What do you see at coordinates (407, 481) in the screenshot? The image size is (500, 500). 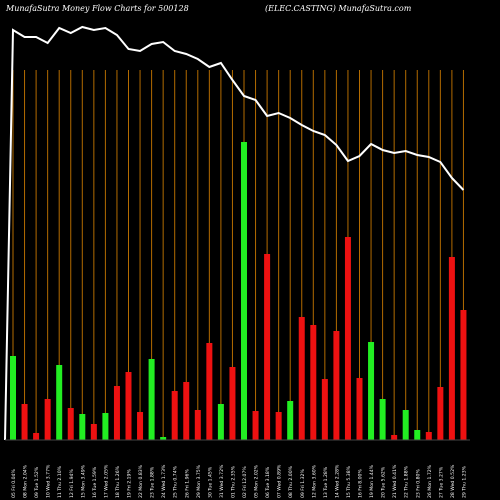 I see `x-tick-label: 22 Thu 1.88%` at bounding box center [407, 481].